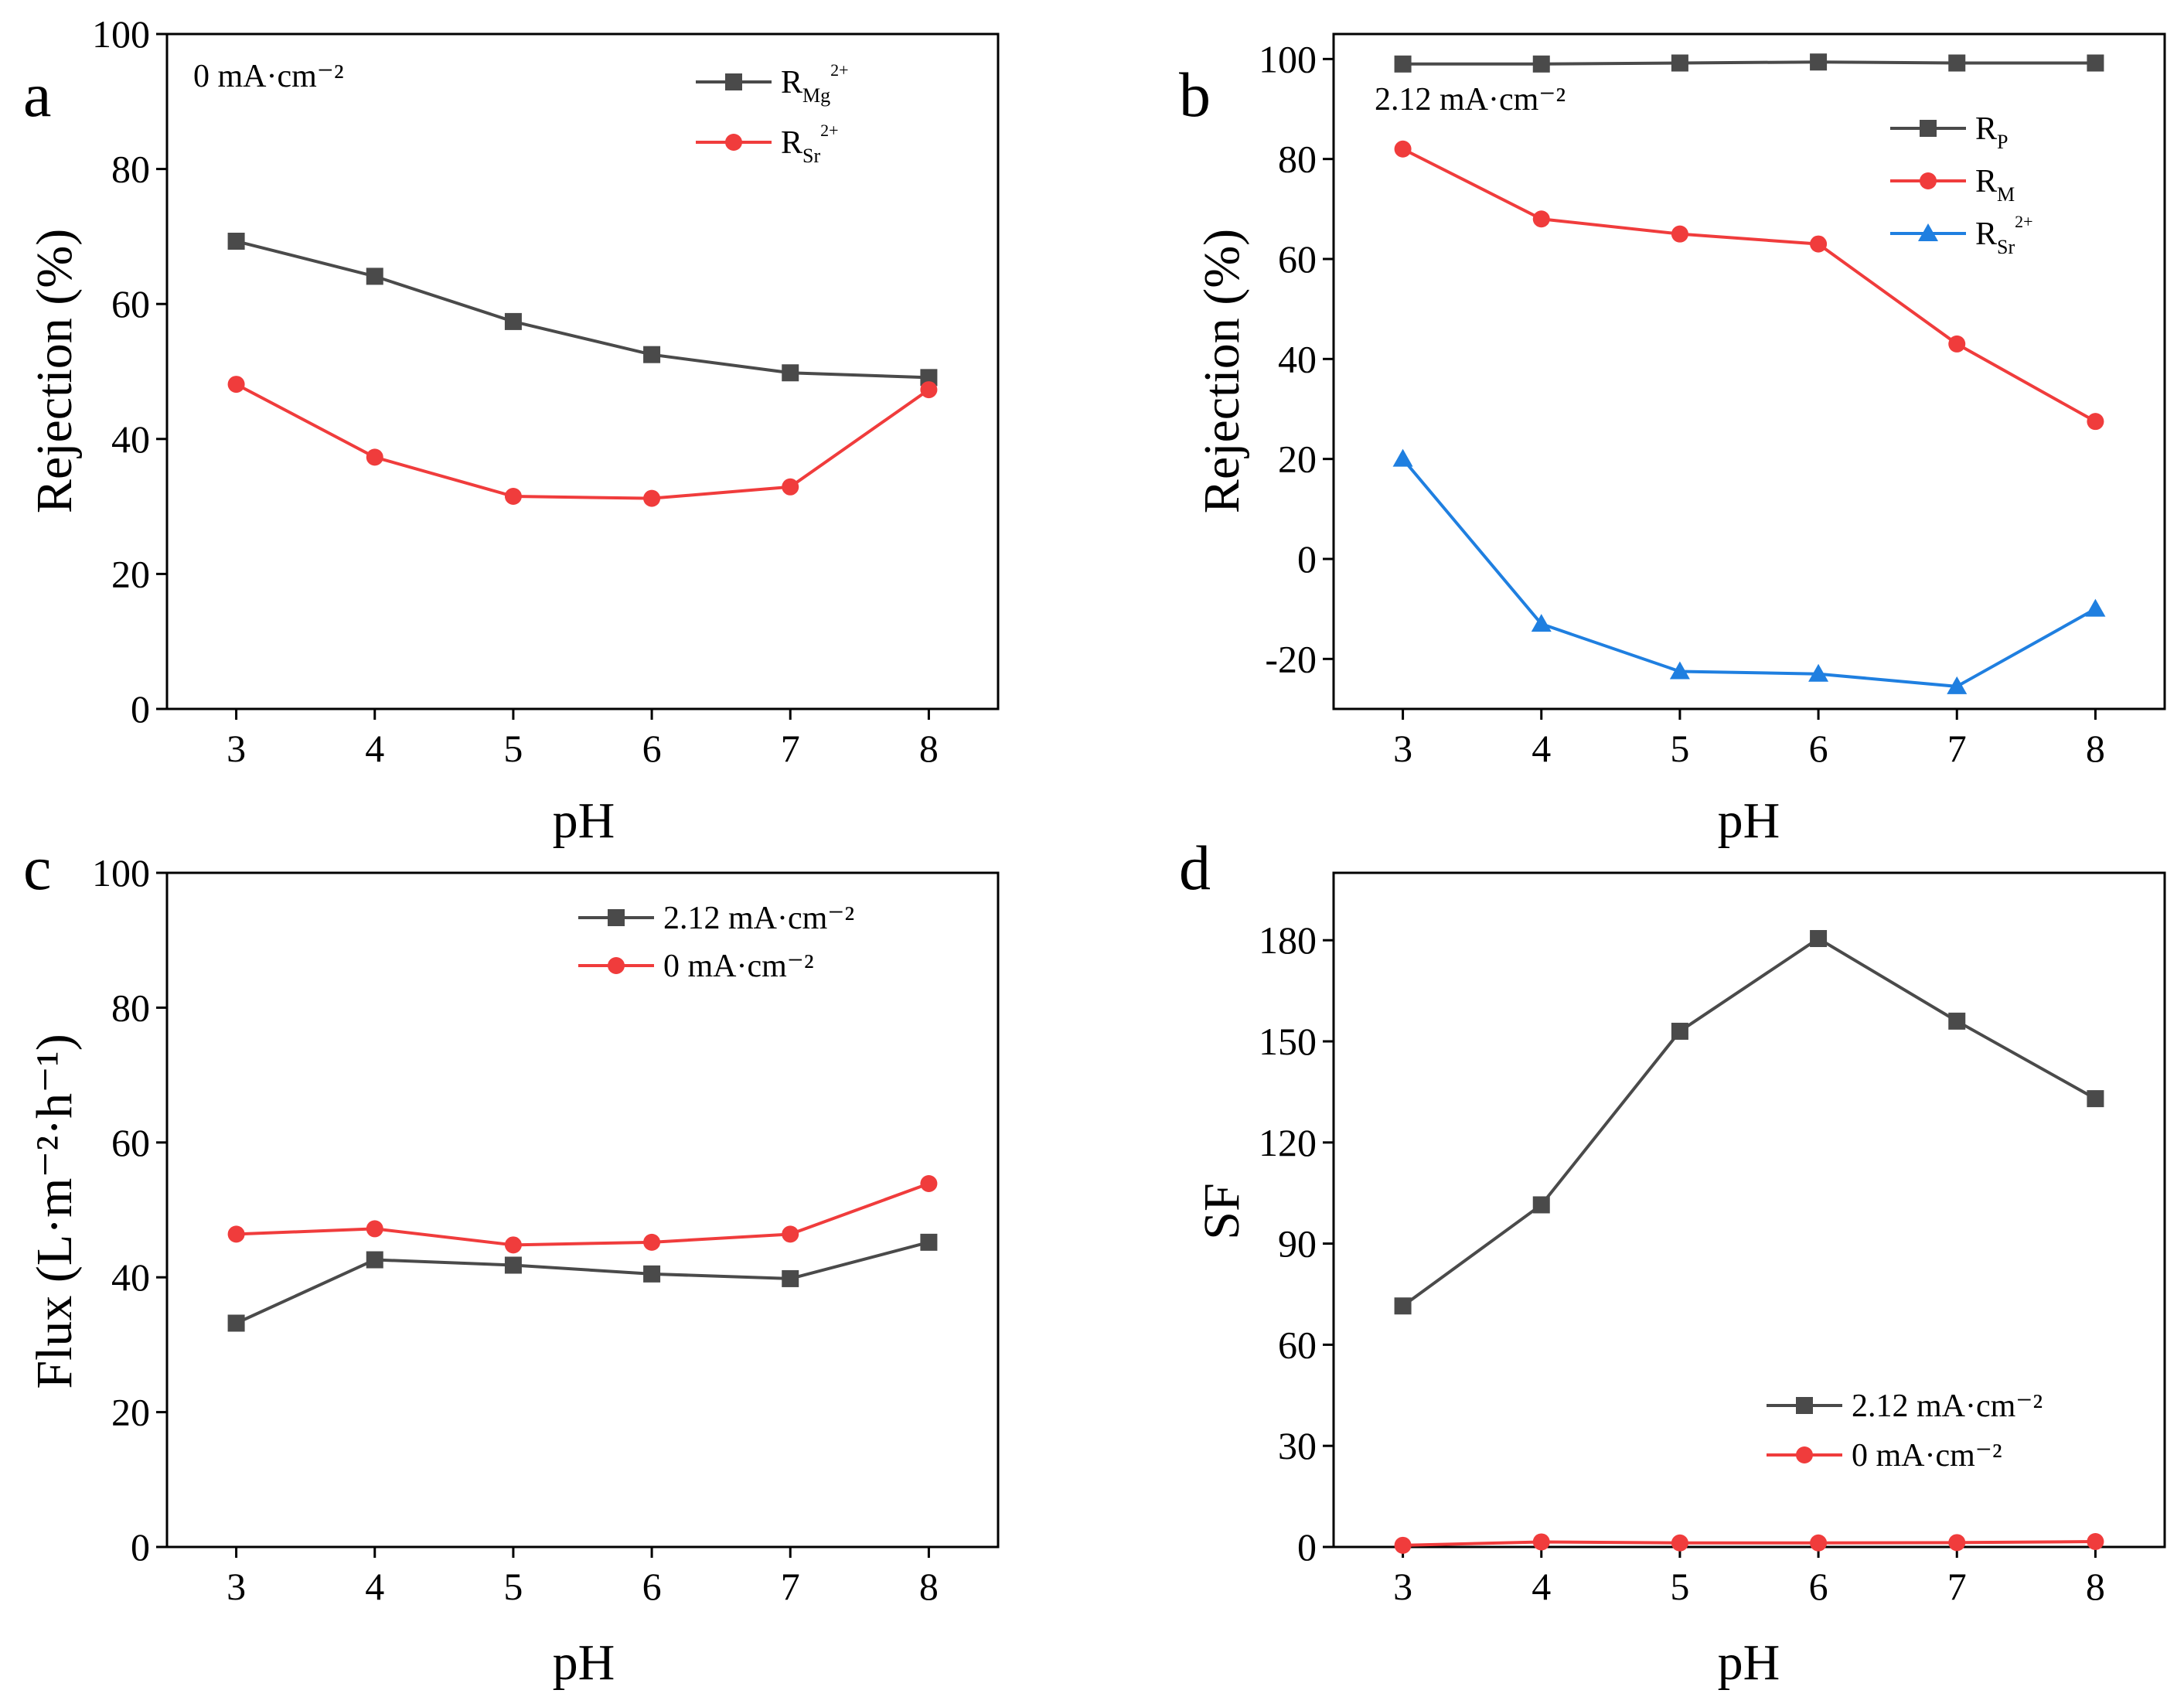 This screenshot has width=2184, height=1707. What do you see at coordinates (37, 868) in the screenshot?
I see `panel-letter: c` at bounding box center [37, 868].